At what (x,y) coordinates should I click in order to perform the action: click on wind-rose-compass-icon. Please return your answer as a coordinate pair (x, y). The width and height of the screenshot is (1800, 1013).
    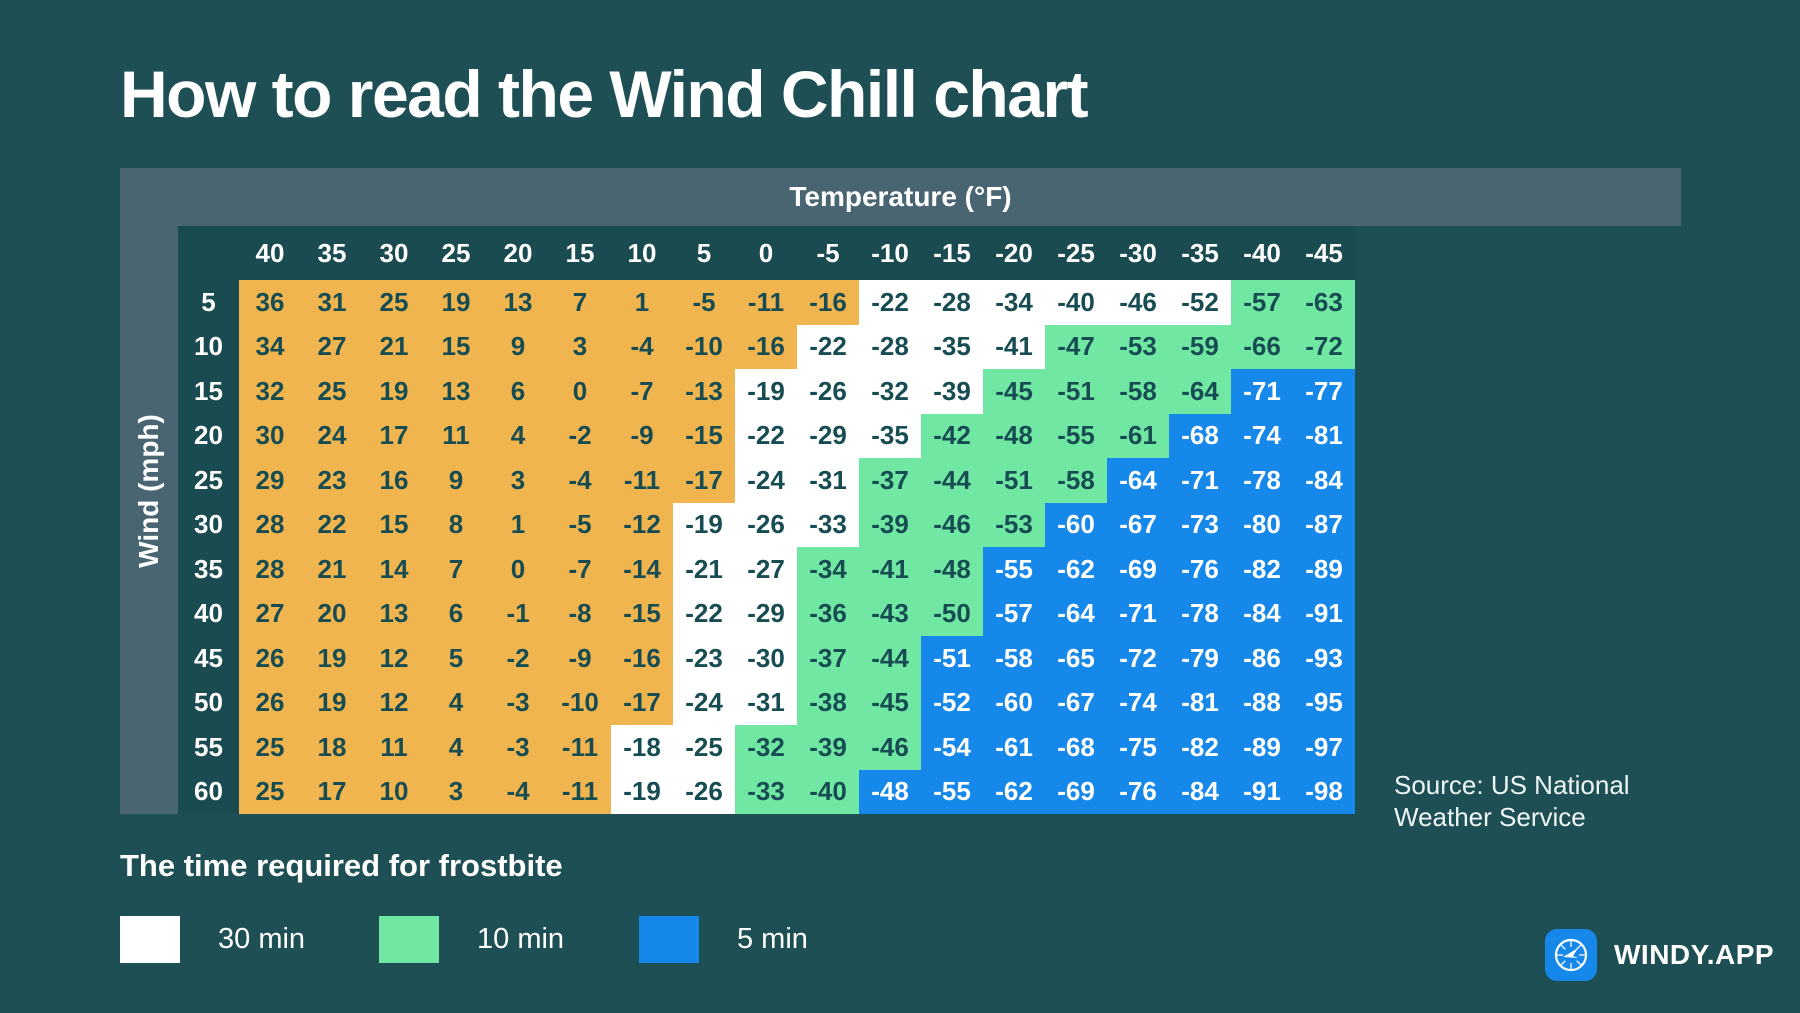
    Looking at the image, I should click on (1571, 955).